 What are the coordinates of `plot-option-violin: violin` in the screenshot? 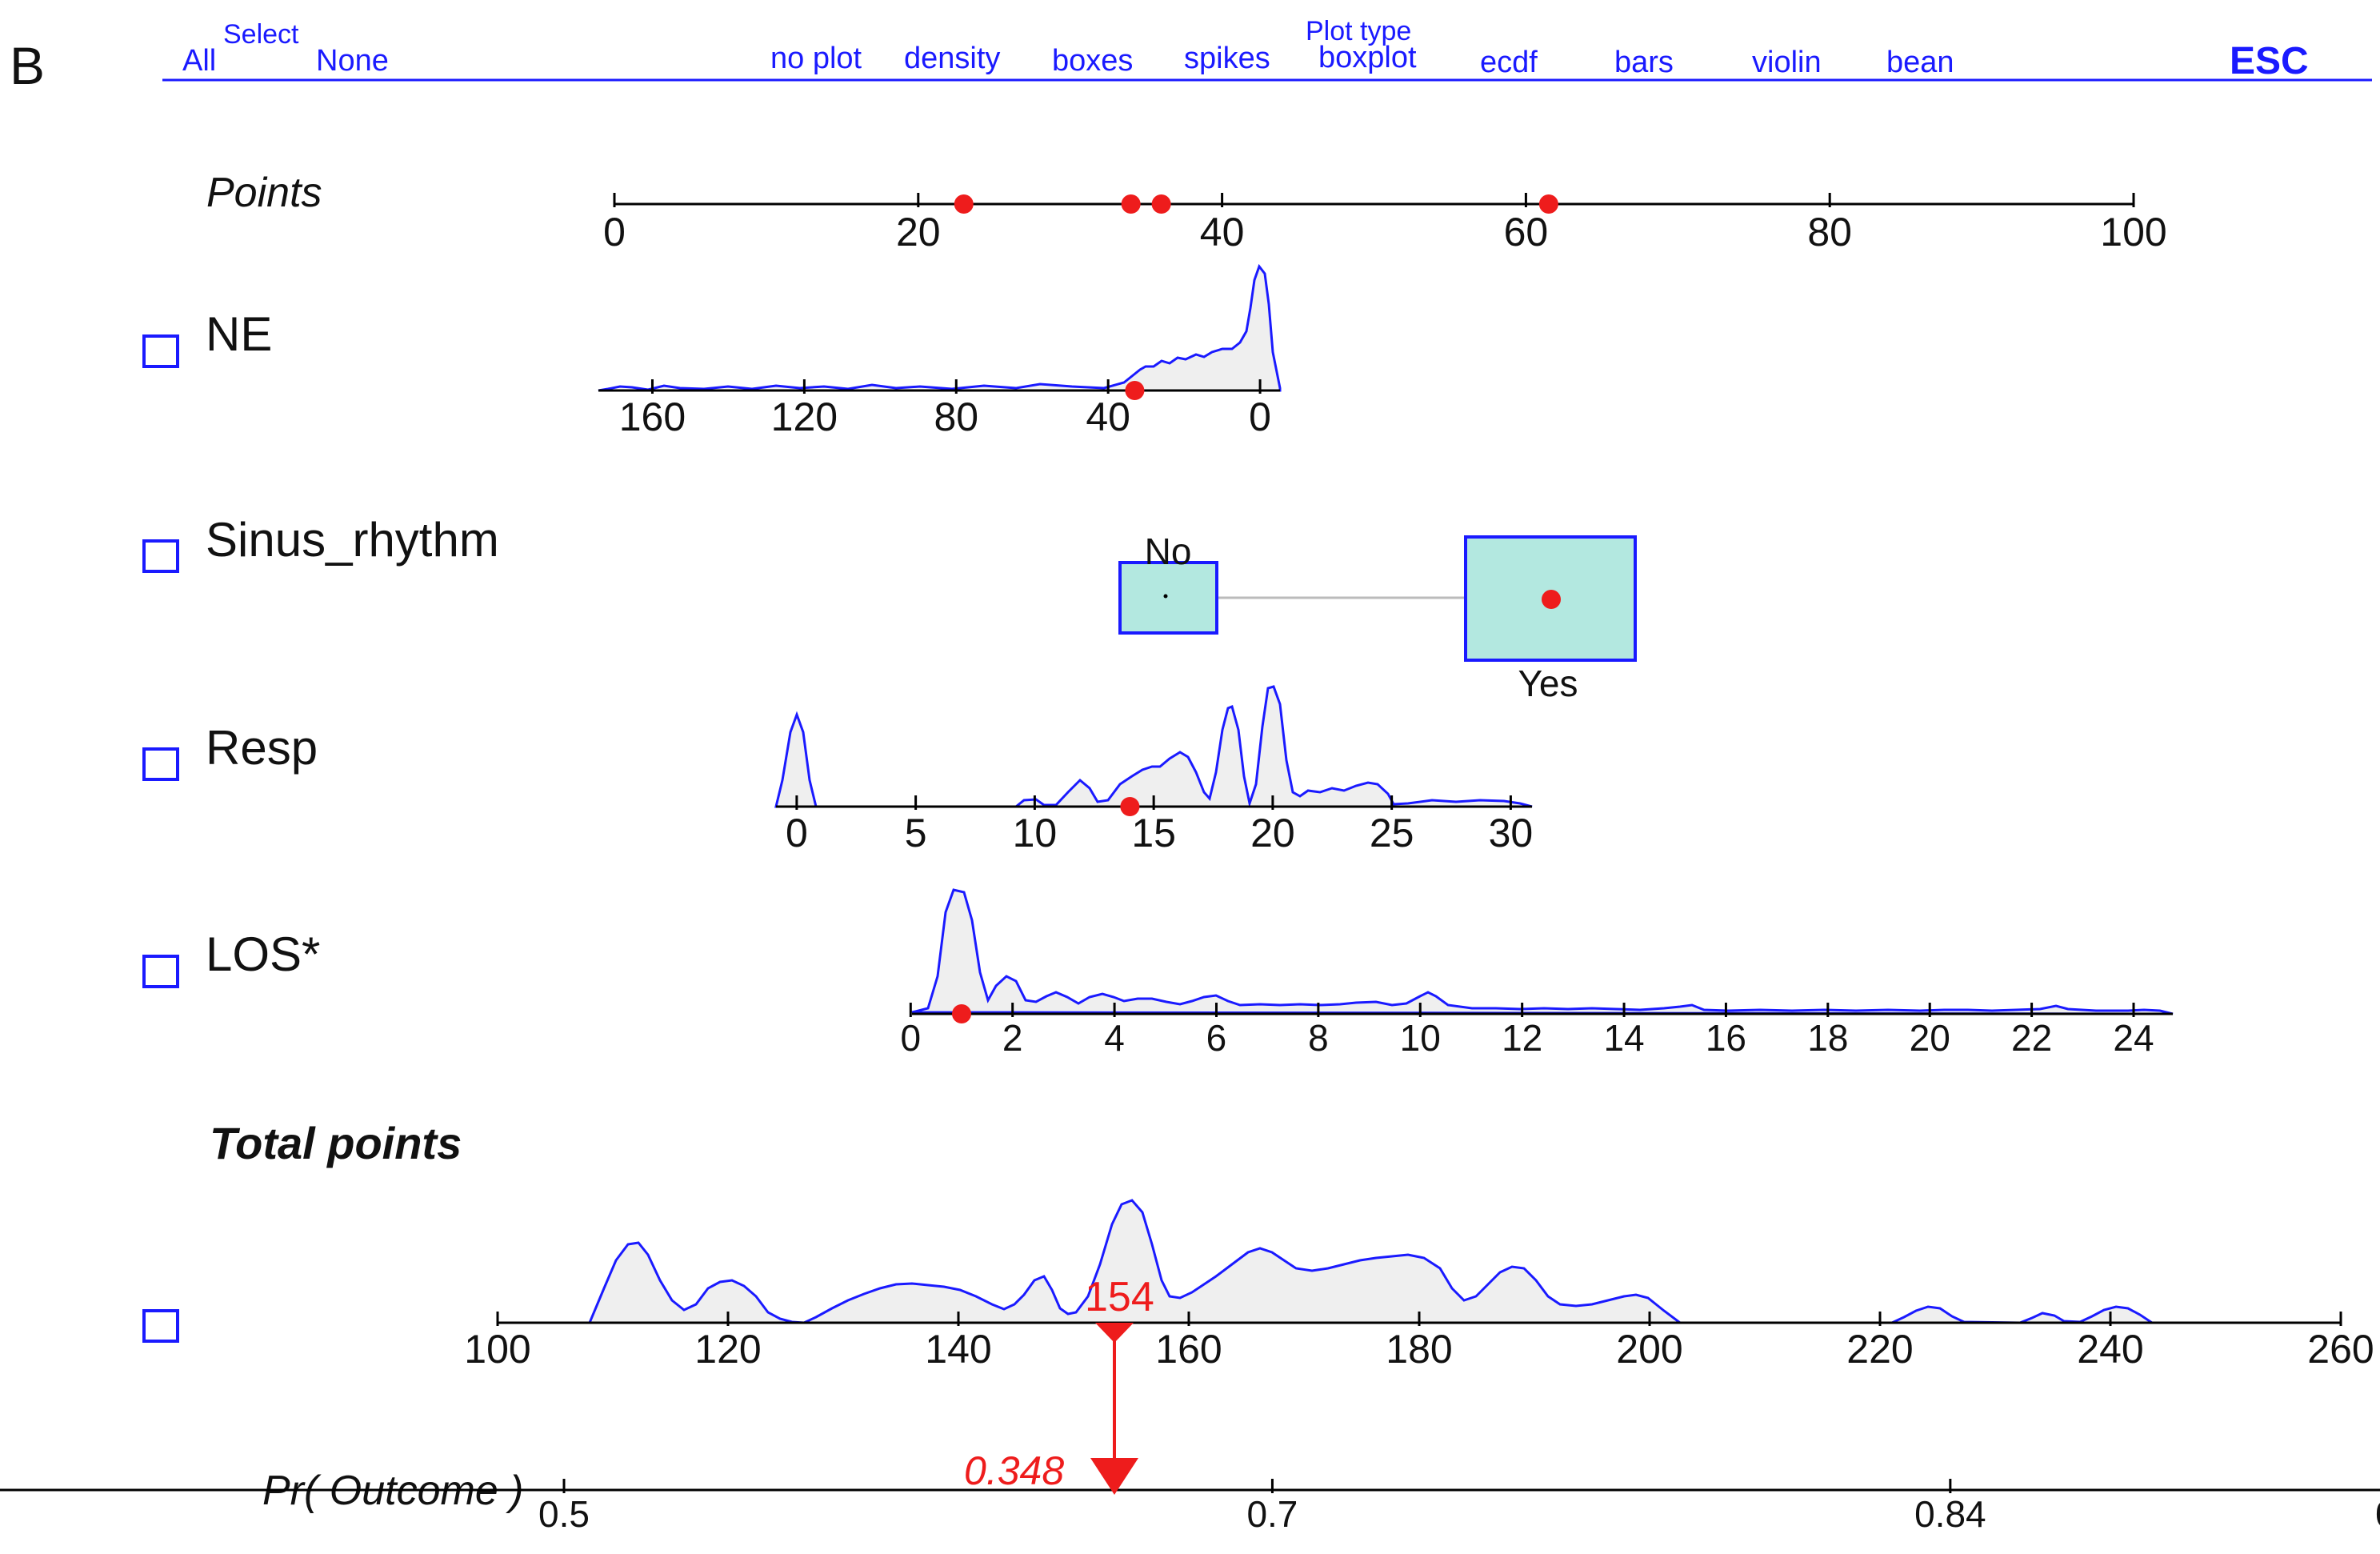 It's located at (1787, 62).